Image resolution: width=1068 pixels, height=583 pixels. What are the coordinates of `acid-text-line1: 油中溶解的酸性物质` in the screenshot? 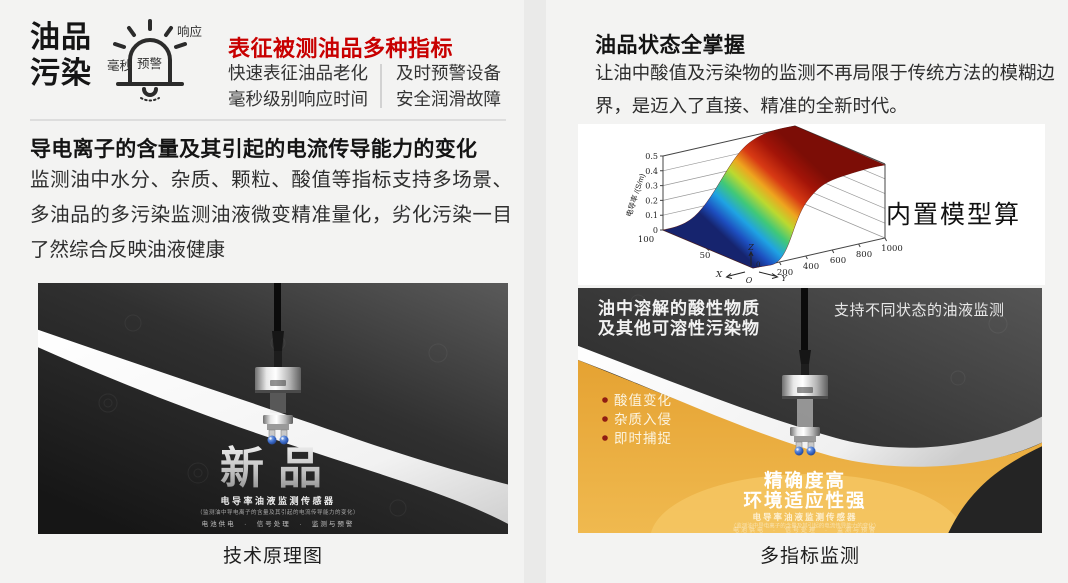 It's located at (679, 308).